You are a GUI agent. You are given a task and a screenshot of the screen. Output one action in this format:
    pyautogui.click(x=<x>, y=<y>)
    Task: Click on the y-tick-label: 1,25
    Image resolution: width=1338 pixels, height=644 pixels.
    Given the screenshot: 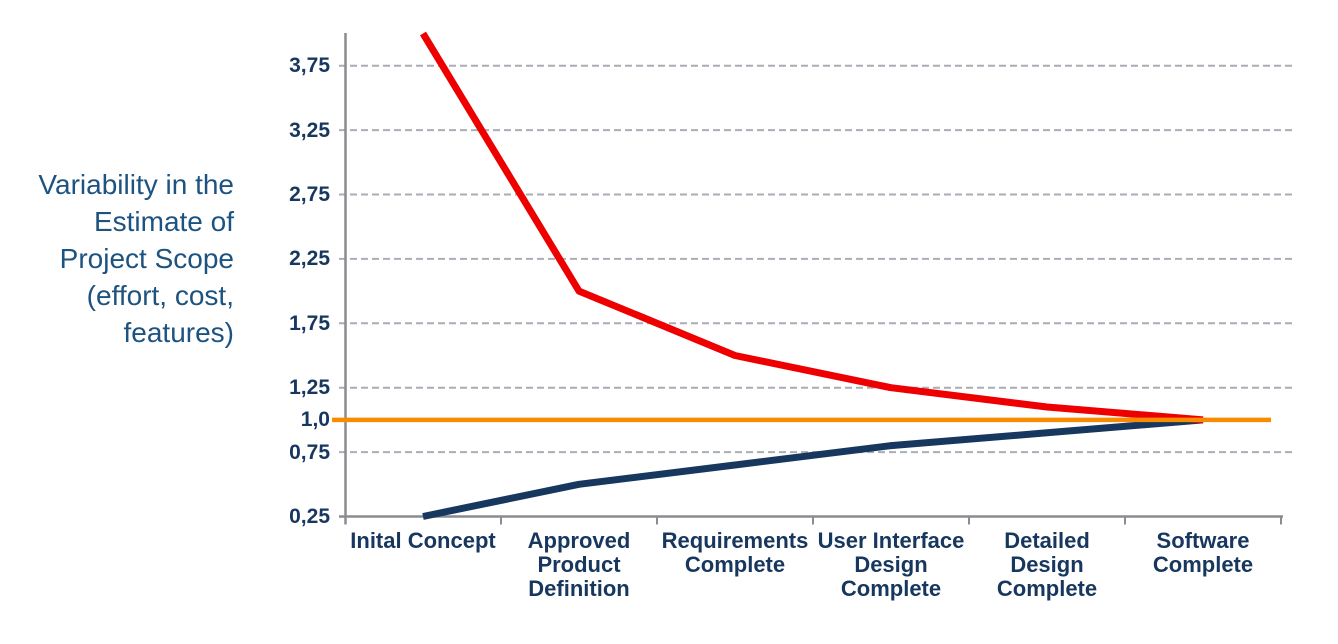 What is the action you would take?
    pyautogui.click(x=309, y=388)
    